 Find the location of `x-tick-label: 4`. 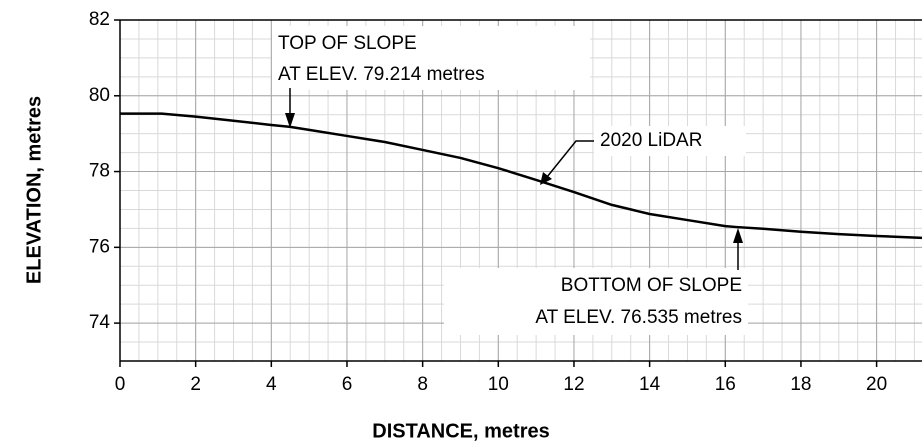

x-tick-label: 4 is located at coordinates (271, 384).